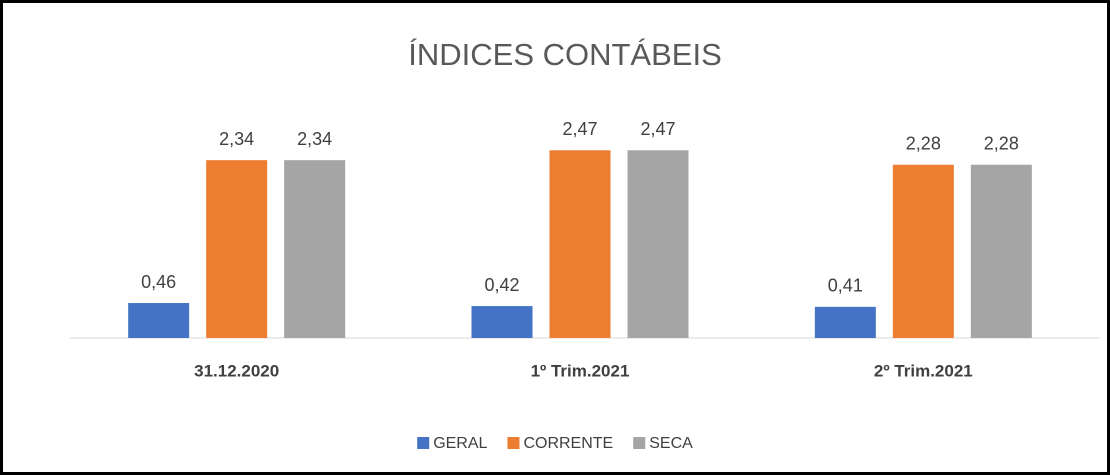 The image size is (1110, 475). Describe the element at coordinates (565, 54) in the screenshot. I see `chart-title: ÍNDICES CONTÁBEIS` at that location.